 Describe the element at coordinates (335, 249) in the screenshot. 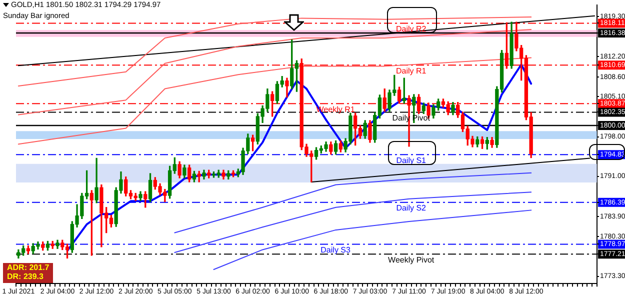

I see `ref-line-label: Daily S3` at that location.